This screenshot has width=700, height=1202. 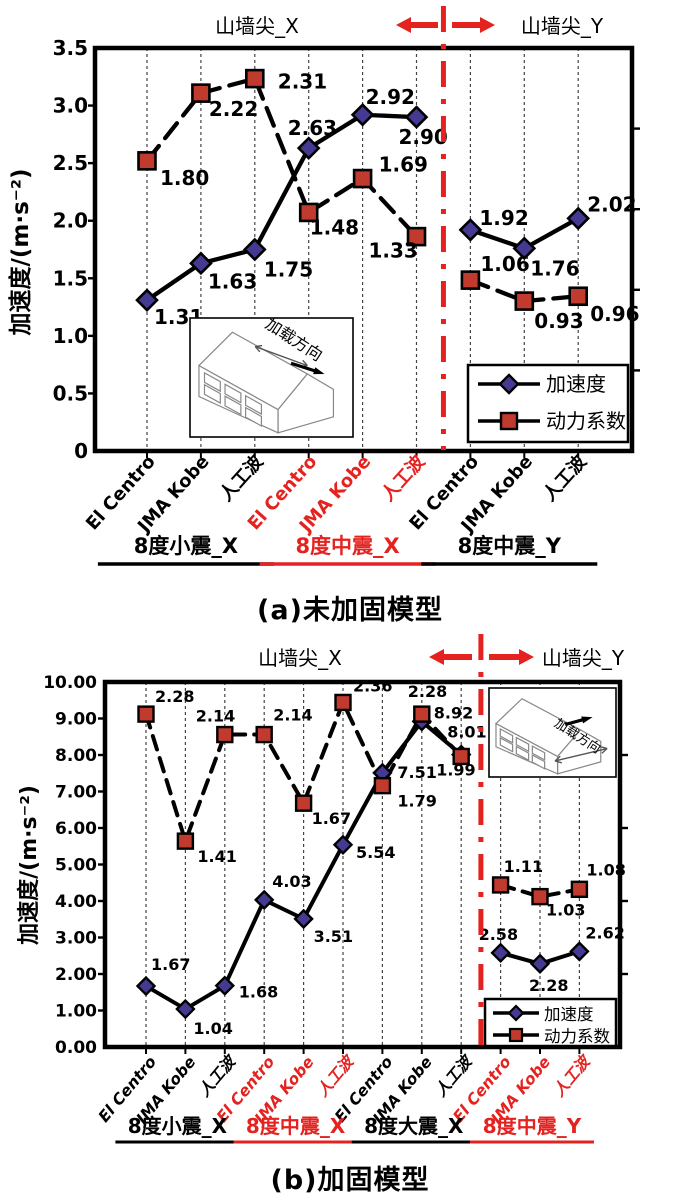 What do you see at coordinates (216, 856) in the screenshot?
I see `data-label: 1.41` at bounding box center [216, 856].